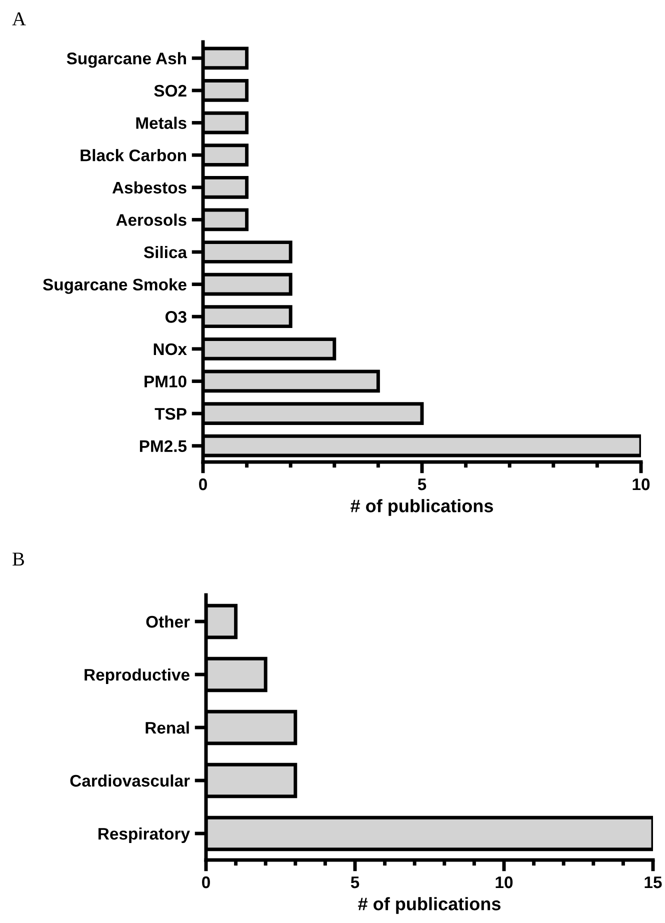 This screenshot has width=665, height=923. I want to click on y-tick-label: Sugarcane Smoke, so click(114, 286).